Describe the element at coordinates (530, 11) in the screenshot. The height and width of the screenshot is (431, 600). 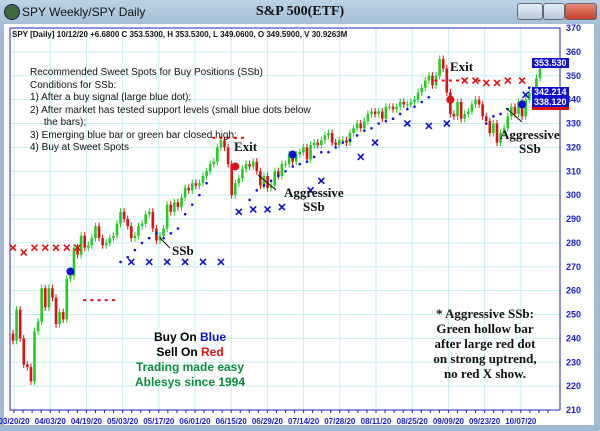
I see `minimize-button` at that location.